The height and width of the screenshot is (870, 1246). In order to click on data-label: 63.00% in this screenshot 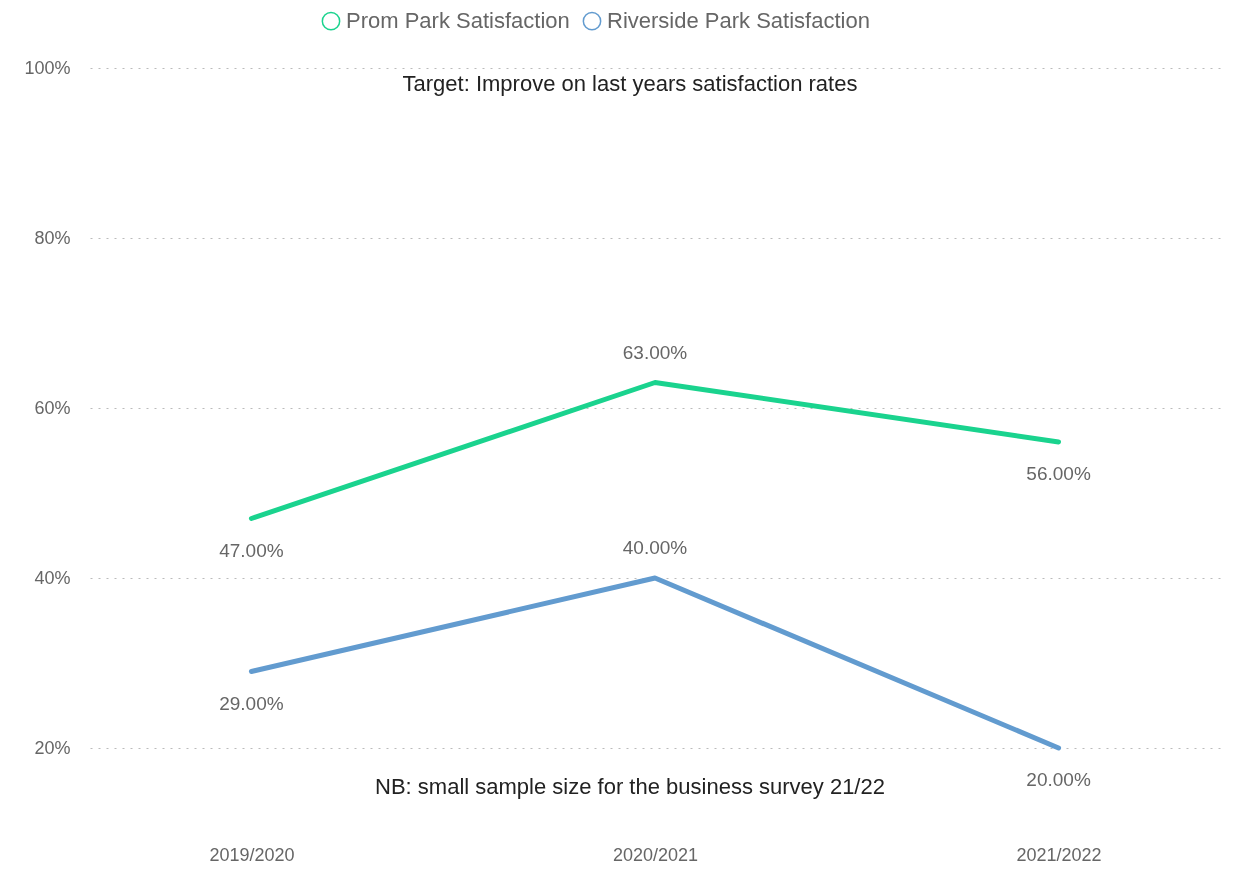, I will do `click(655, 352)`.